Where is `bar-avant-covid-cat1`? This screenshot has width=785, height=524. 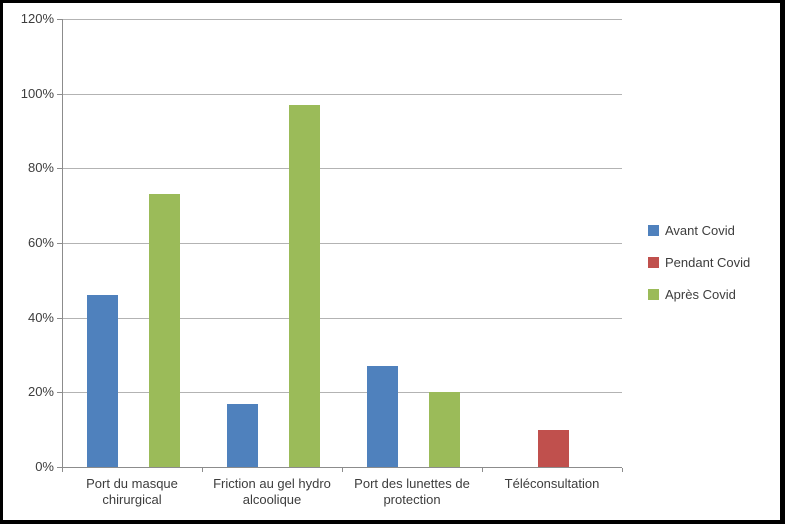
bar-avant-covid-cat1 is located at coordinates (102, 381).